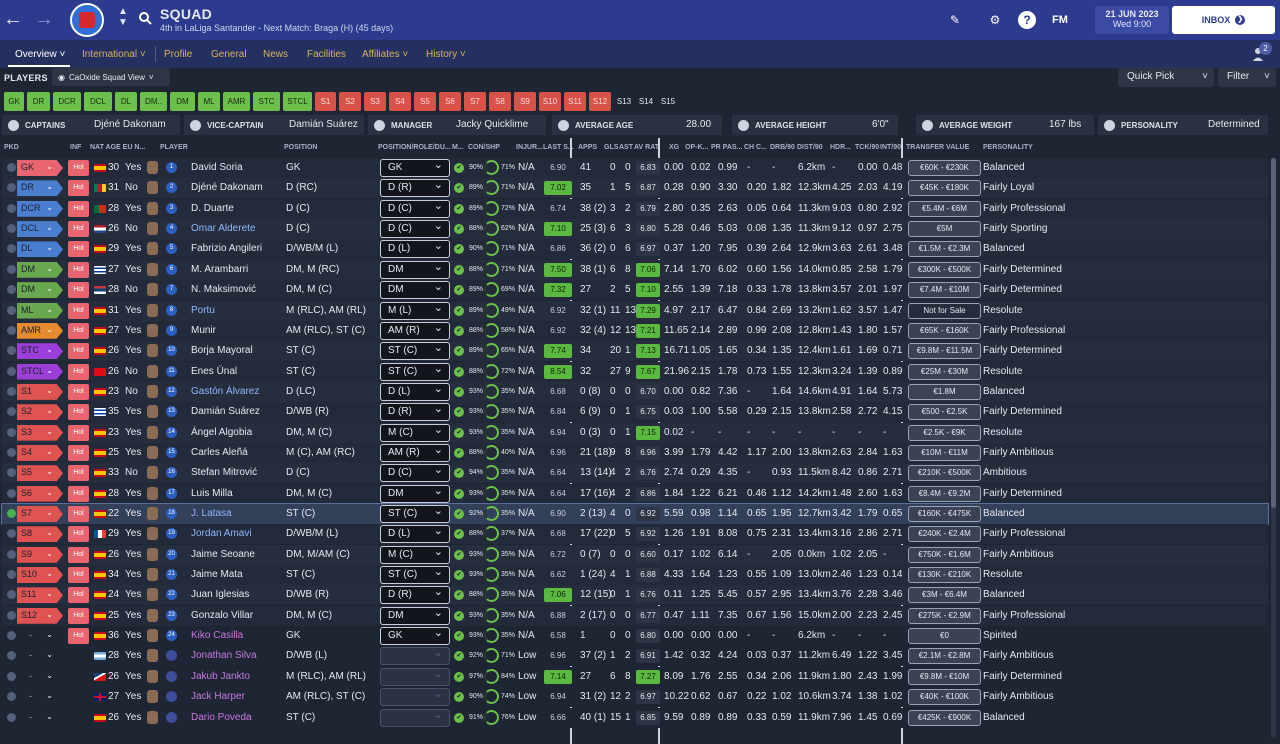 The image size is (1280, 744). I want to click on role-tag: ML ⌄, so click(40, 310).